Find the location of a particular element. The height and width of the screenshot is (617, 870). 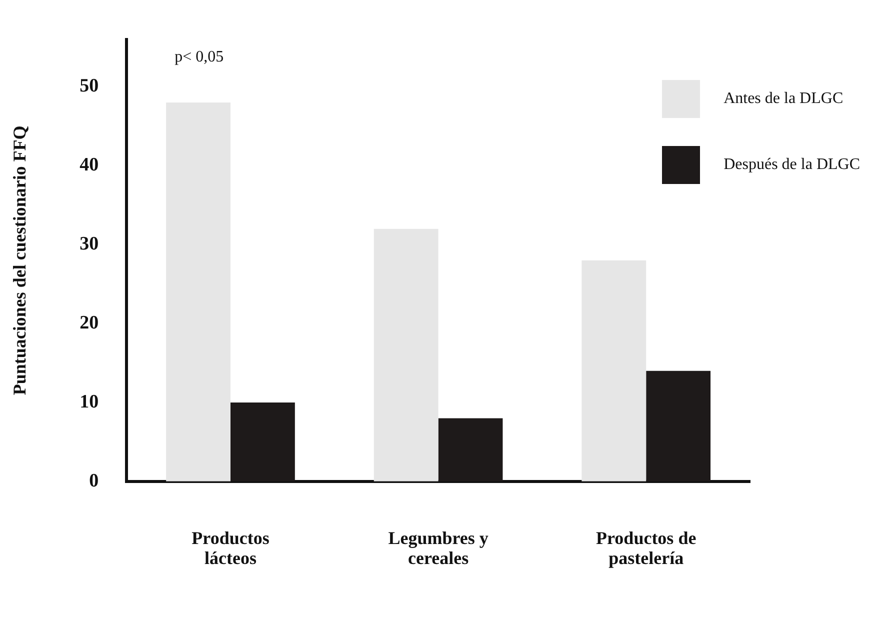

x-tick-label: Productos de pastelería is located at coordinates (646, 548).